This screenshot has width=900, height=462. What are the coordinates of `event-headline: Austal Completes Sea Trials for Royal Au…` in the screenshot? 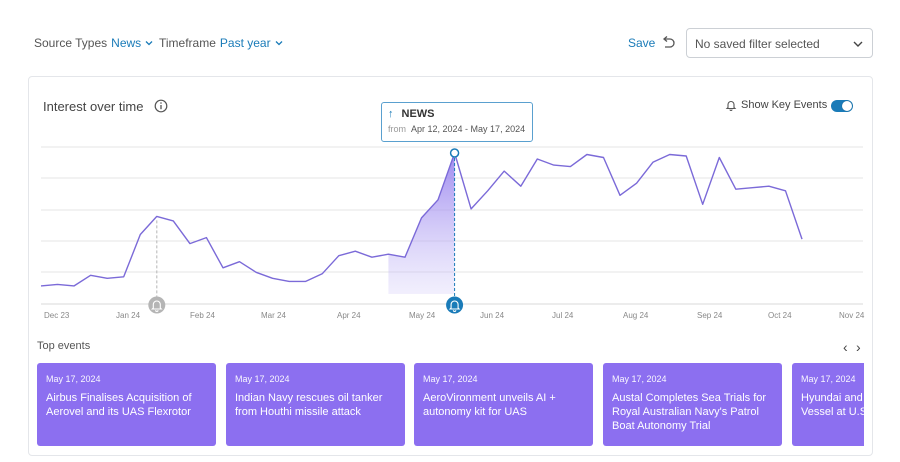 It's located at (689, 412).